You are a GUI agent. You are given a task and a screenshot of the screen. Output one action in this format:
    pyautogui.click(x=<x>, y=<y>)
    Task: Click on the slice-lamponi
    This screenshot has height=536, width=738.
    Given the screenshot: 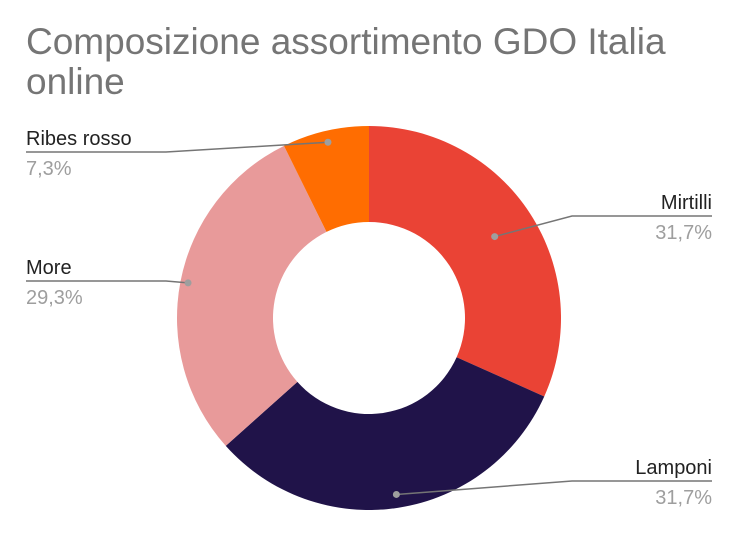 What is the action you would take?
    pyautogui.click(x=385, y=433)
    